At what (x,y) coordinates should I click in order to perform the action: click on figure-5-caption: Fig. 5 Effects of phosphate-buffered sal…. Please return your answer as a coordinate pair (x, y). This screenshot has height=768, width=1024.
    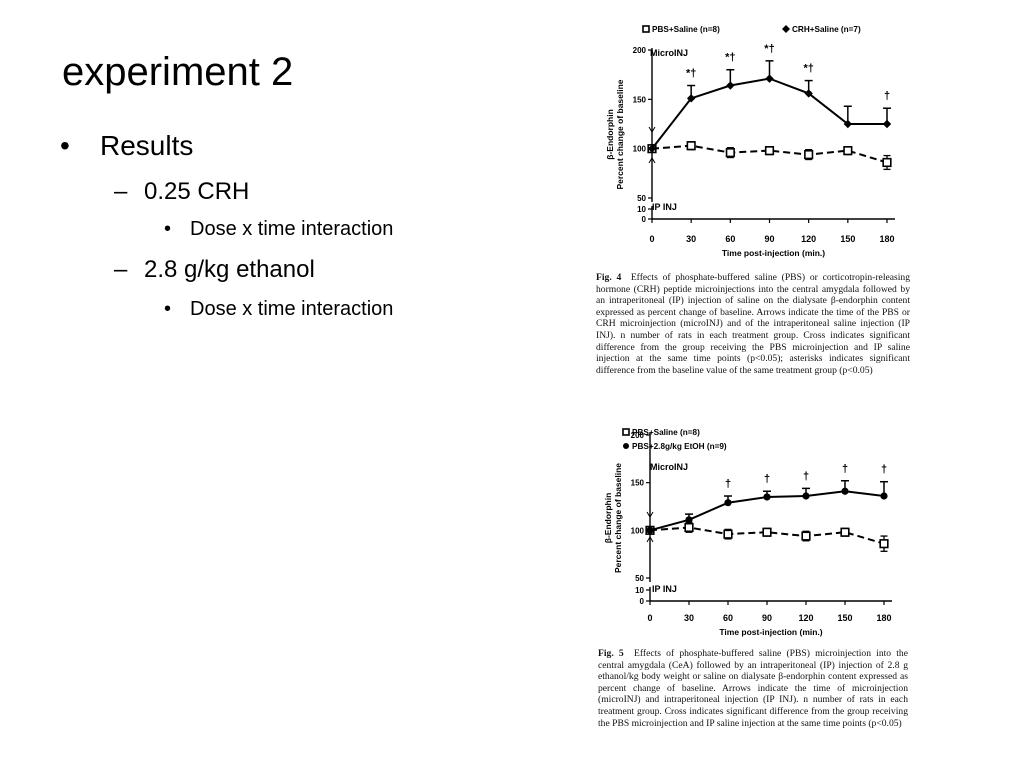
    Looking at the image, I should click on (753, 688).